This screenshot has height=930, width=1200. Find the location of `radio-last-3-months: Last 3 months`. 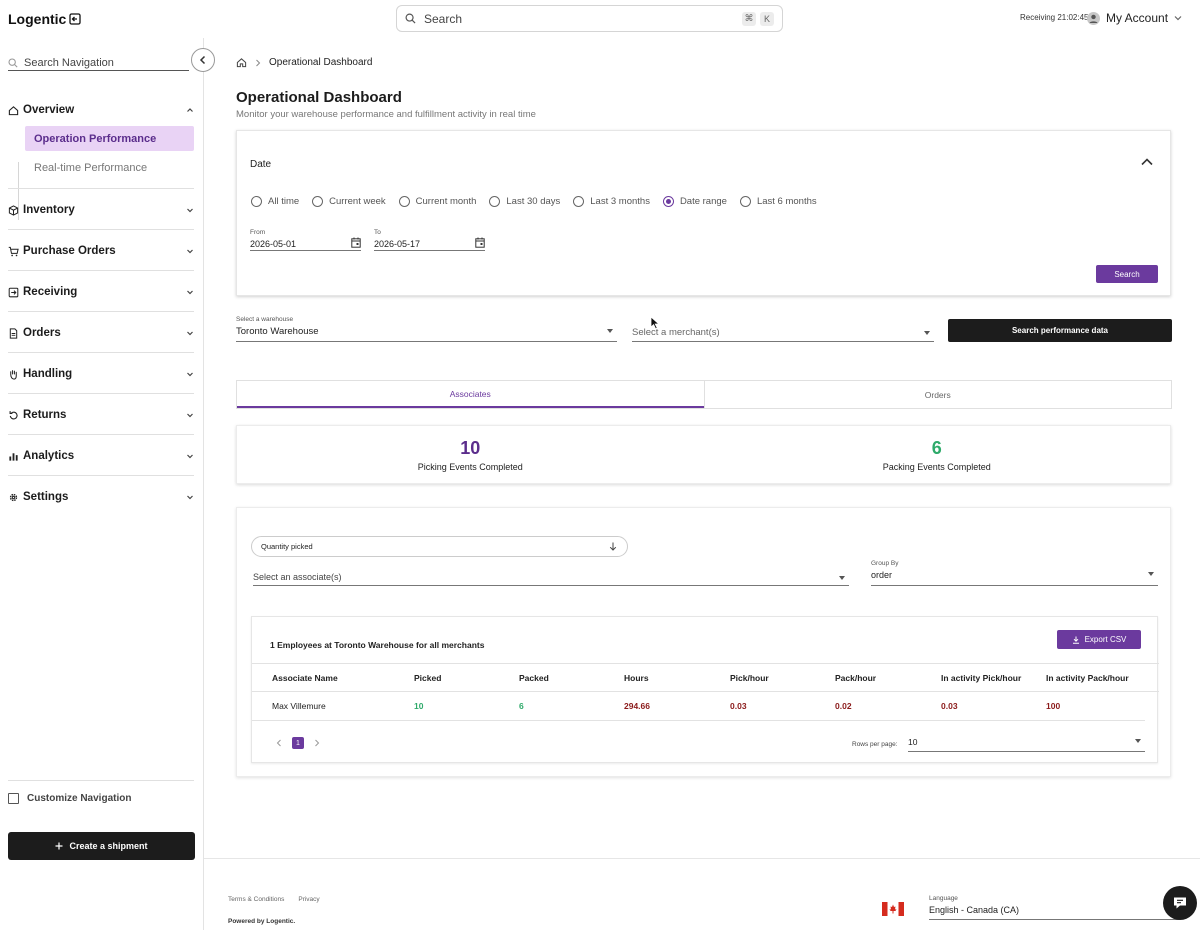

radio-last-3-months: Last 3 months is located at coordinates (611, 201).